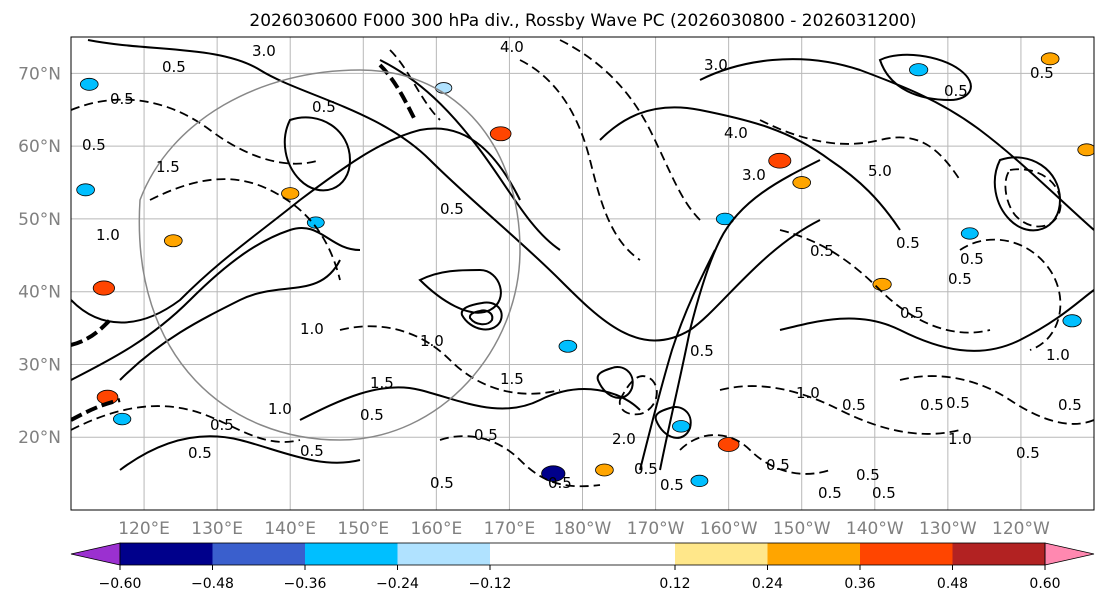 This screenshot has height=604, width=1105. What do you see at coordinates (952, 584) in the screenshot?
I see `colorbar-tick-label: 0.48` at bounding box center [952, 584].